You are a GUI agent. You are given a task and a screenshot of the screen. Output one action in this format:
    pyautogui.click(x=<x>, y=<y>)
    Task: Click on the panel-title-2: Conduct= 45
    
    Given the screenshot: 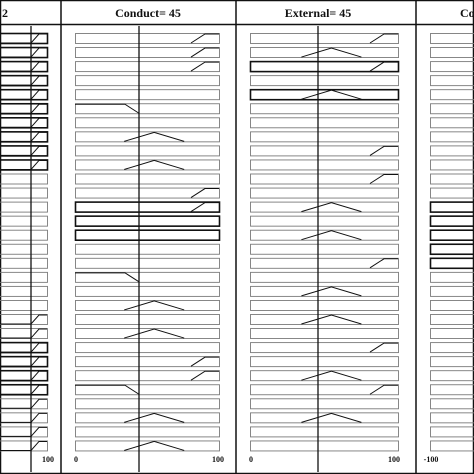 What is the action you would take?
    pyautogui.click(x=148, y=13)
    